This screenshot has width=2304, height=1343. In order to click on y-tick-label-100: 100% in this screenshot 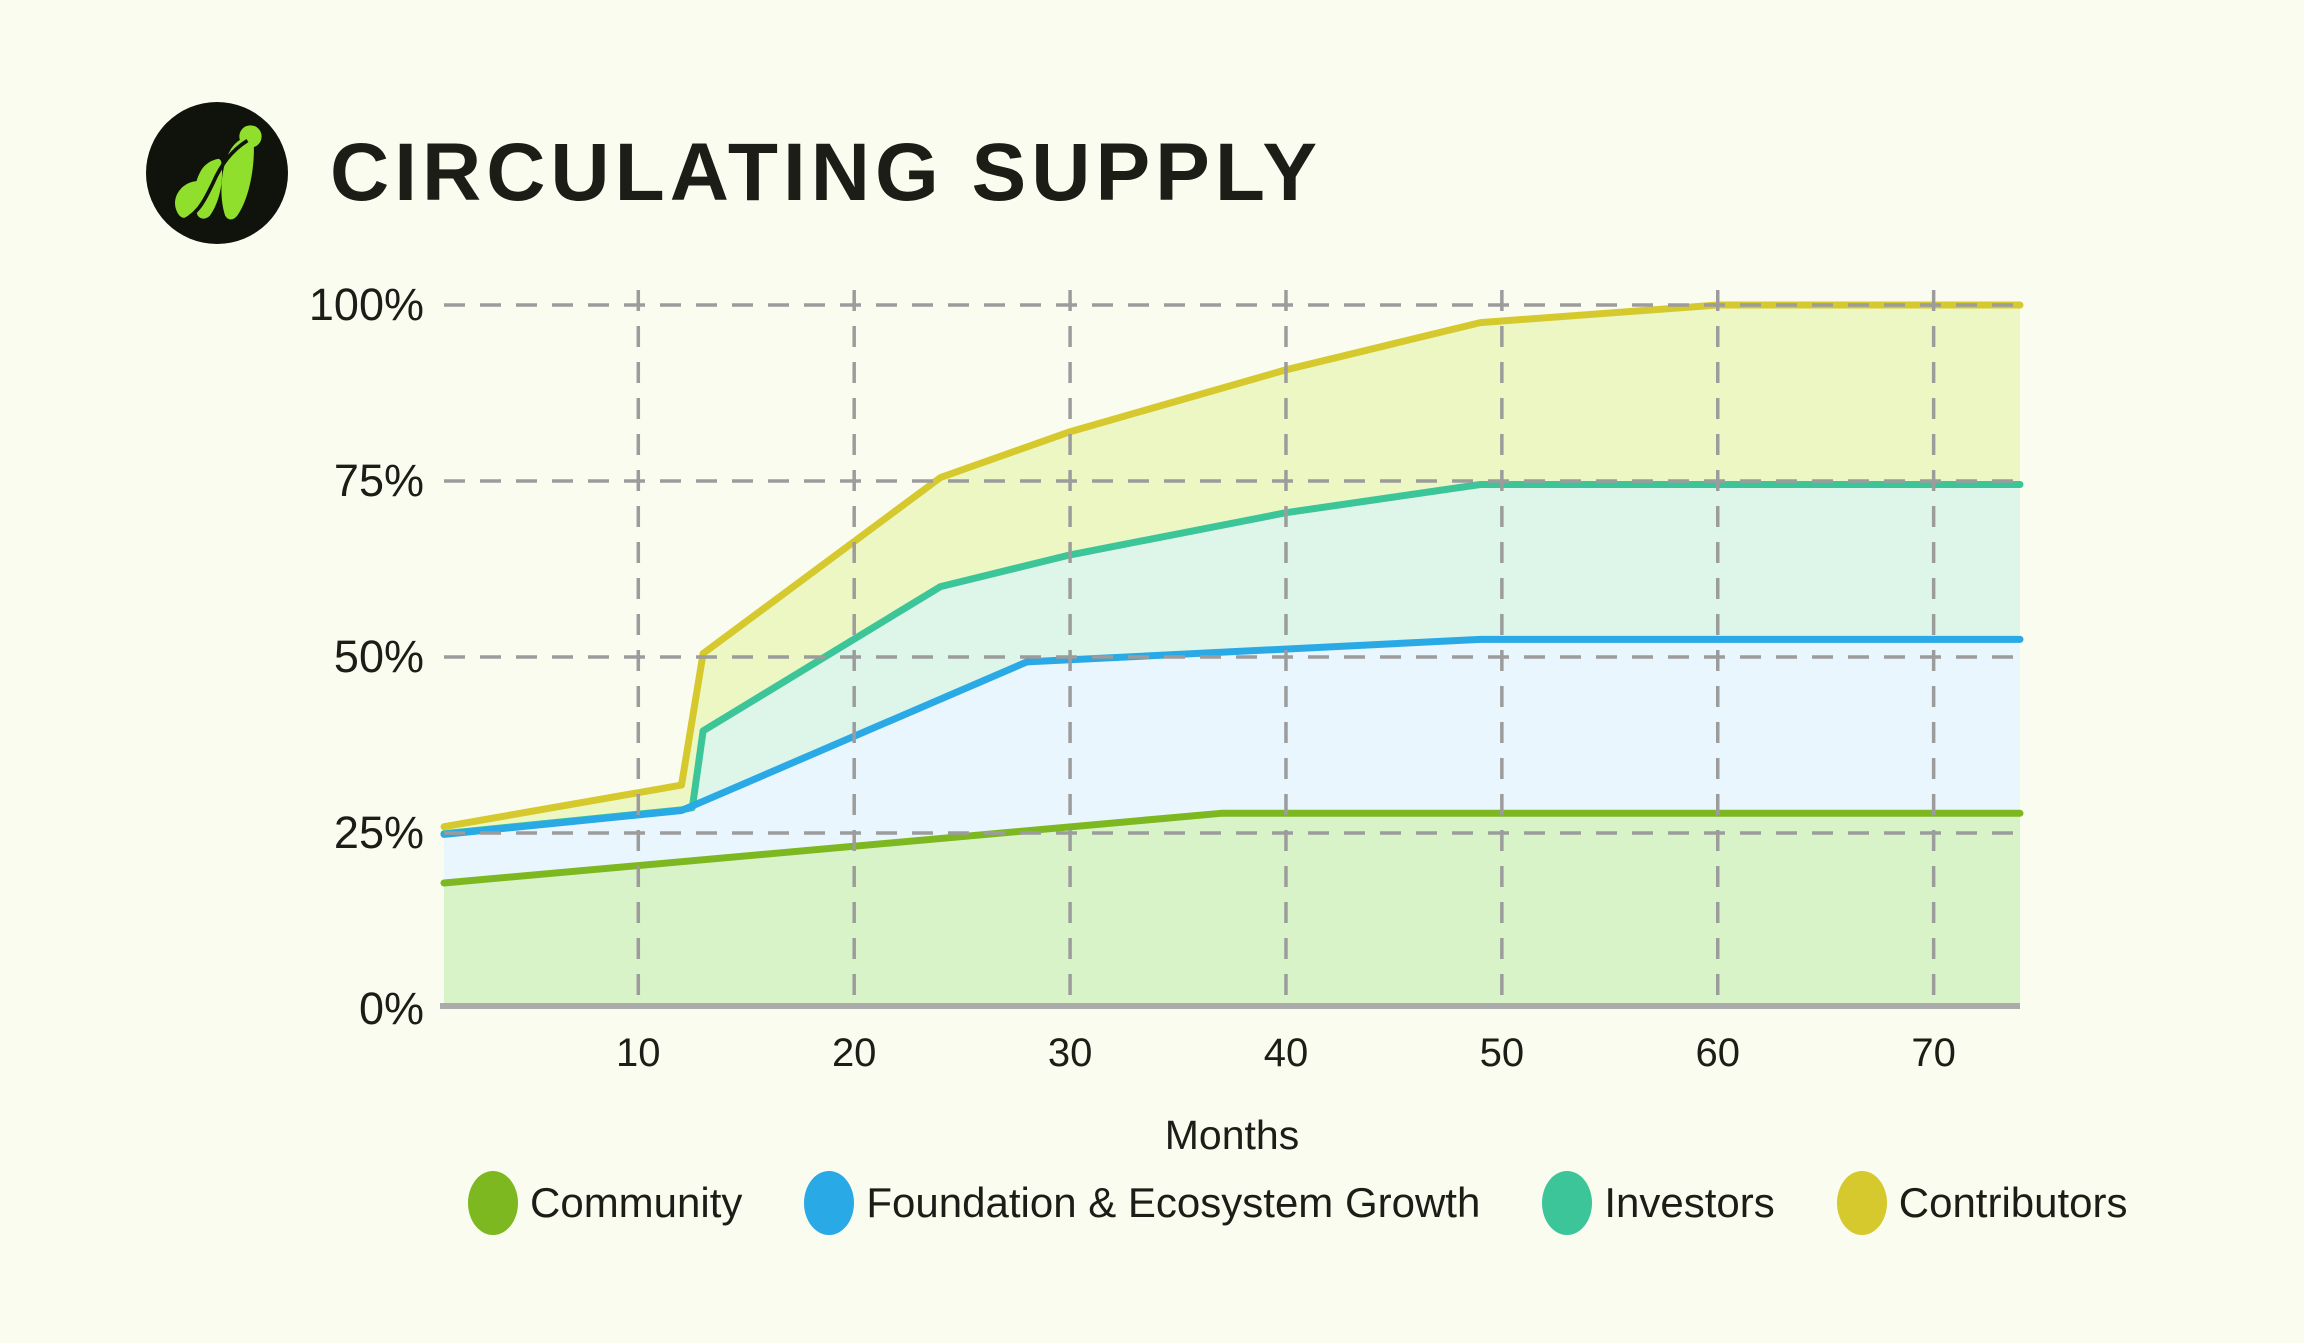, I will do `click(366, 304)`.